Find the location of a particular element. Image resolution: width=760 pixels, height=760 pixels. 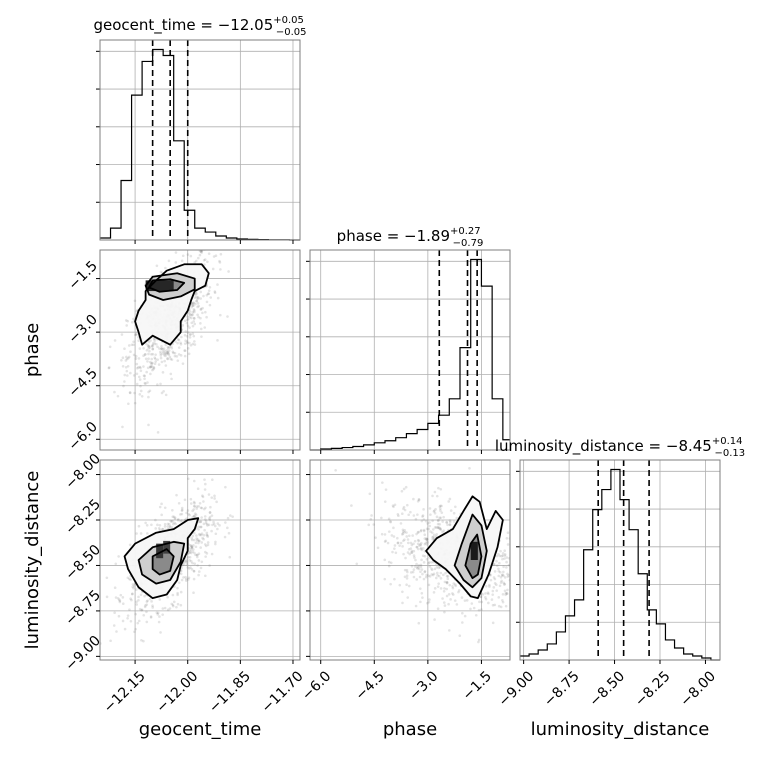

y-axis-label-phase: phase is located at coordinates (32, 350).